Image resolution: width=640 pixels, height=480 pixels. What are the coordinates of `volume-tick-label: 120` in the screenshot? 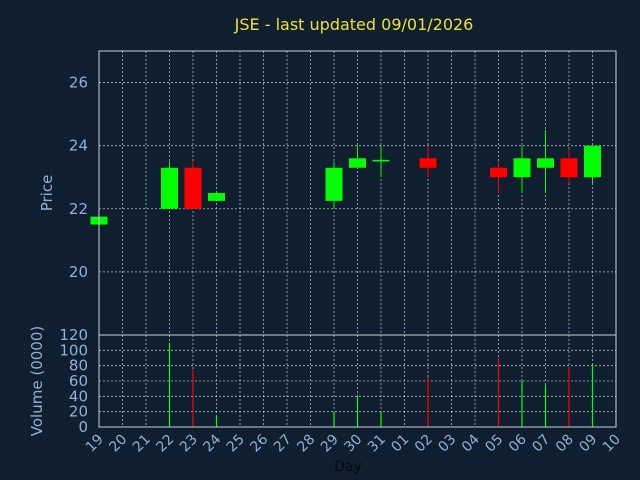 It's located at (73, 335).